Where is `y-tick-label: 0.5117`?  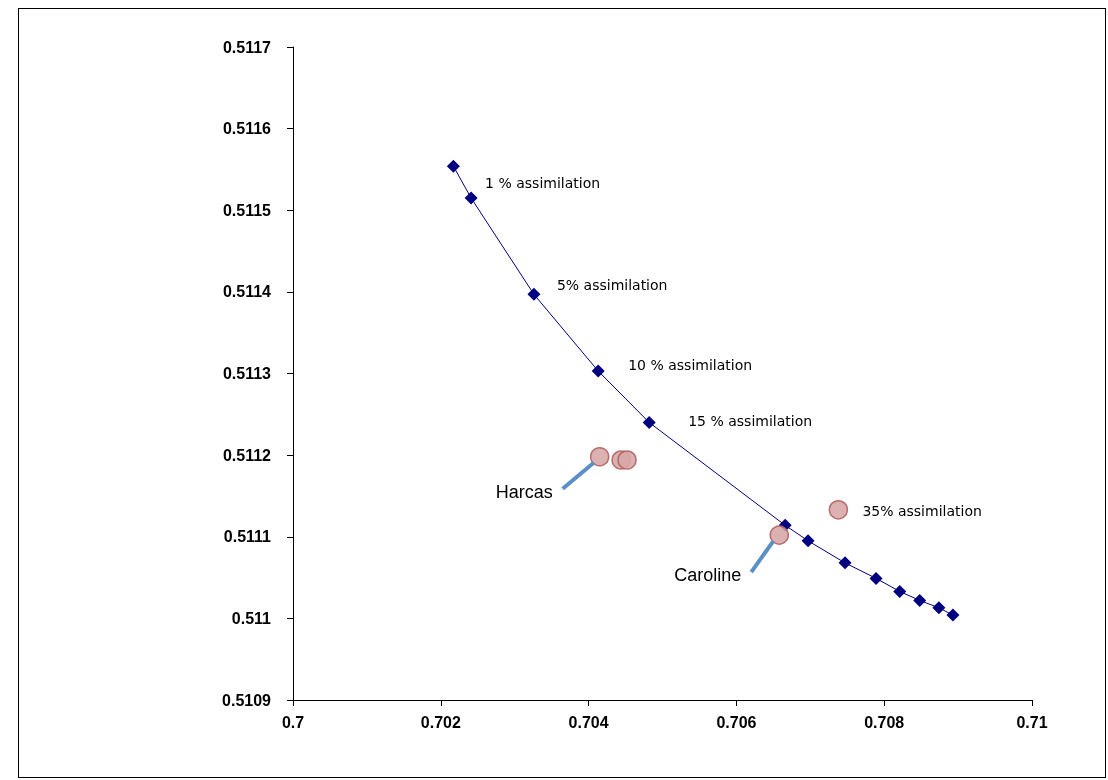
y-tick-label: 0.5117 is located at coordinates (247, 47).